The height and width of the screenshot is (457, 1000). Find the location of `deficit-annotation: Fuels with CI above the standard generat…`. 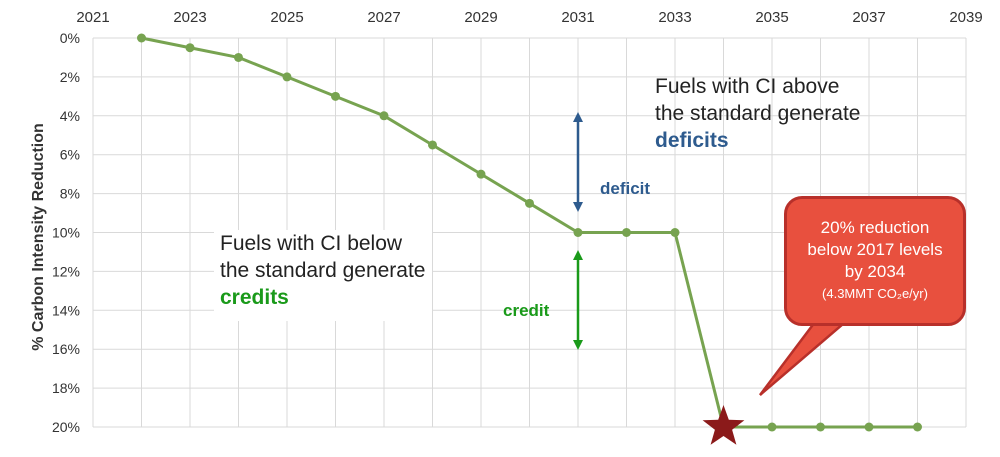

deficit-annotation: Fuels with CI above the standard generat… is located at coordinates (758, 113).